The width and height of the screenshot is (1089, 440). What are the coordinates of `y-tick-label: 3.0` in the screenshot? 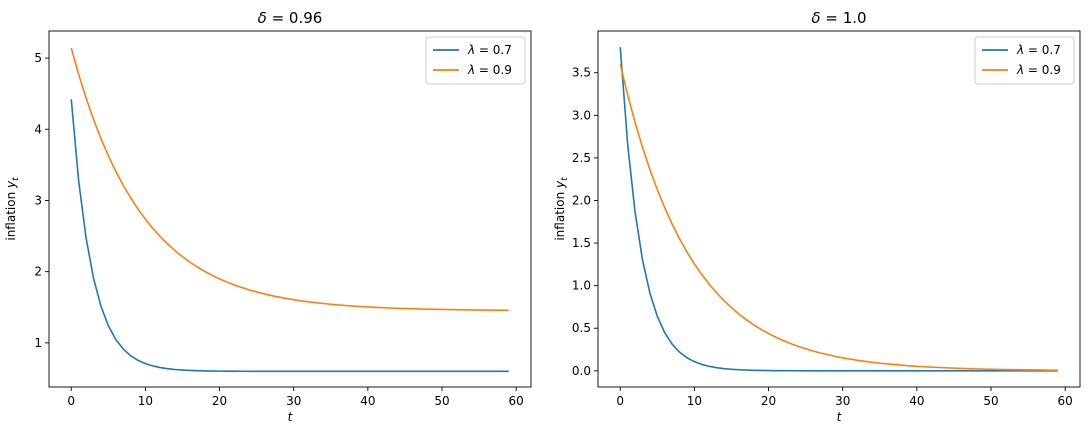 It's located at (581, 115).